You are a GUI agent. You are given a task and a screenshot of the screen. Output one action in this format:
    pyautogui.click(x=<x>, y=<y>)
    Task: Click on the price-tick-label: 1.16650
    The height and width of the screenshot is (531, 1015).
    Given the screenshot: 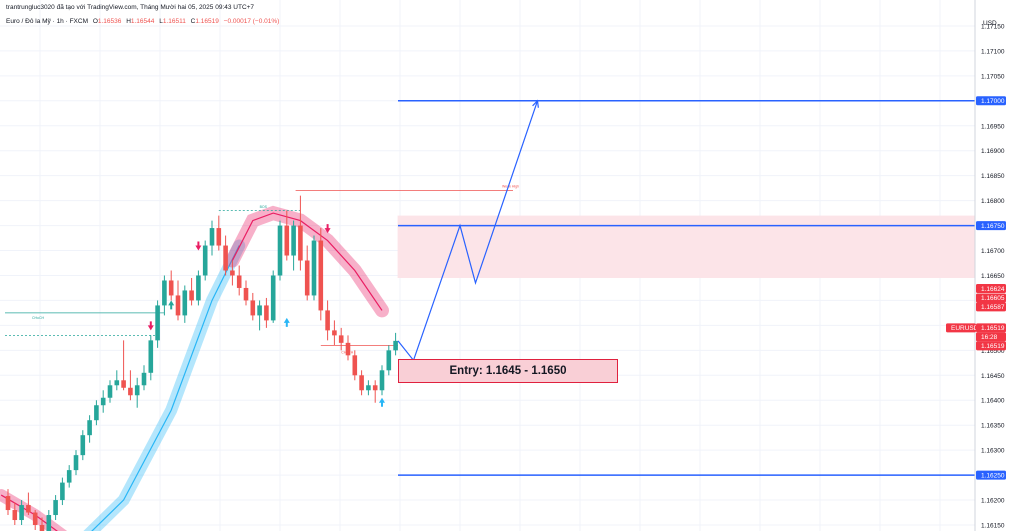 What is the action you would take?
    pyautogui.click(x=993, y=276)
    